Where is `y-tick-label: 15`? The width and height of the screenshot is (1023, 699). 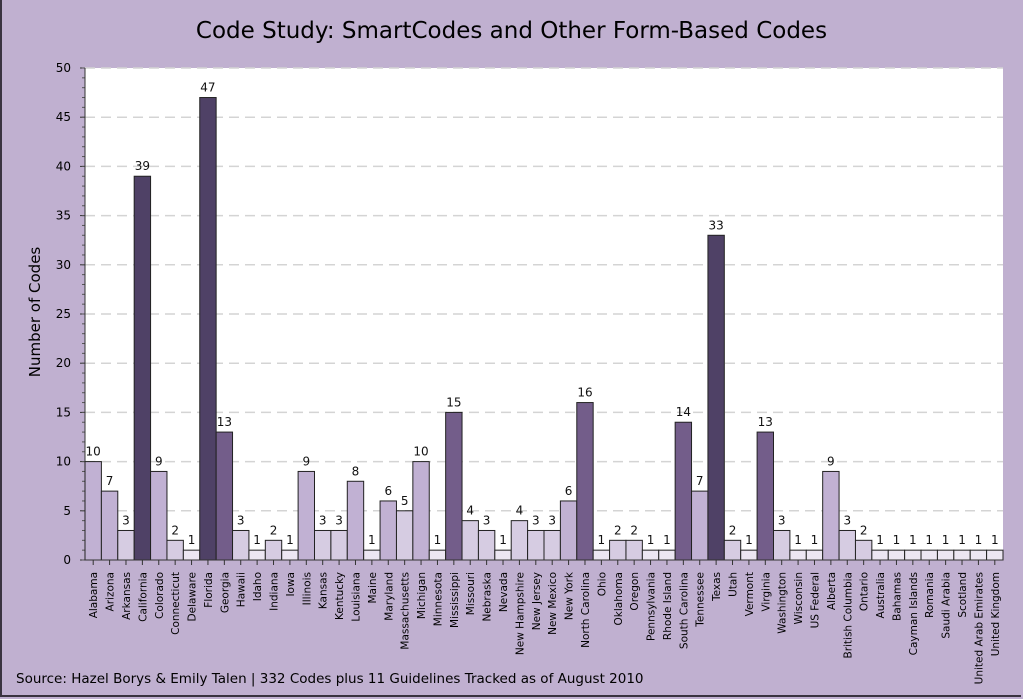 y-tick-label: 15 is located at coordinates (63, 412).